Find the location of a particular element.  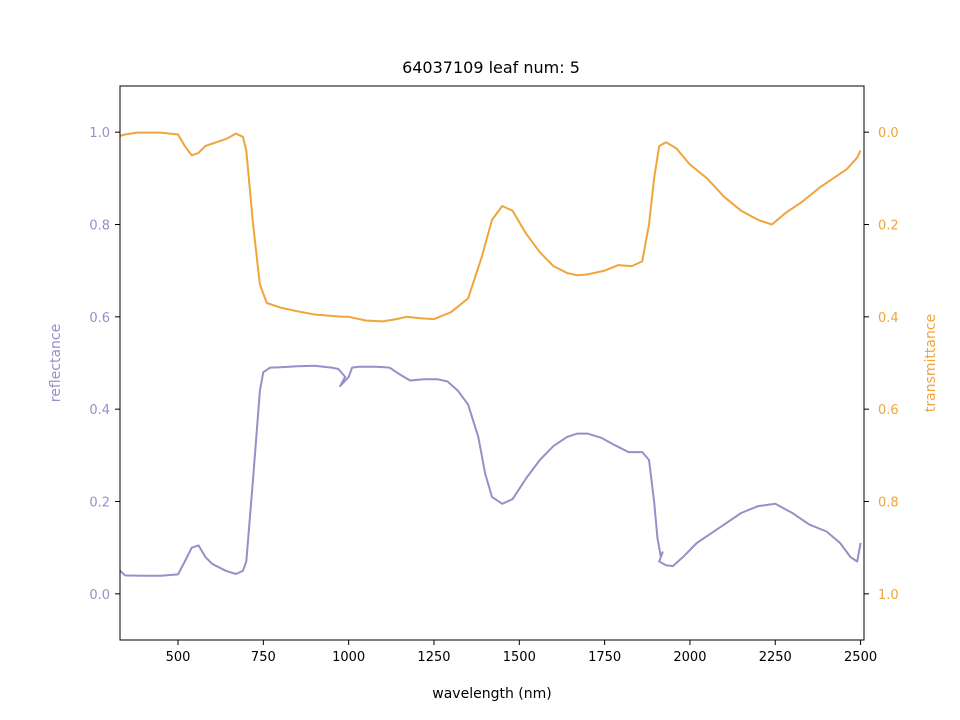

right-y-tick-label: 0.4 is located at coordinates (888, 318).